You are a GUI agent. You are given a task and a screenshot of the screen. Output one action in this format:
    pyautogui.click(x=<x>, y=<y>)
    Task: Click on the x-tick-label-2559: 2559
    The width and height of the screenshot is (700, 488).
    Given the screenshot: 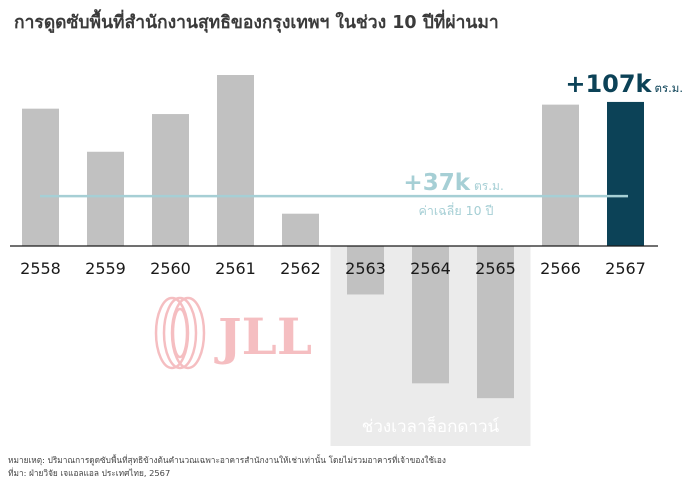 What is the action you would take?
    pyautogui.click(x=105, y=268)
    